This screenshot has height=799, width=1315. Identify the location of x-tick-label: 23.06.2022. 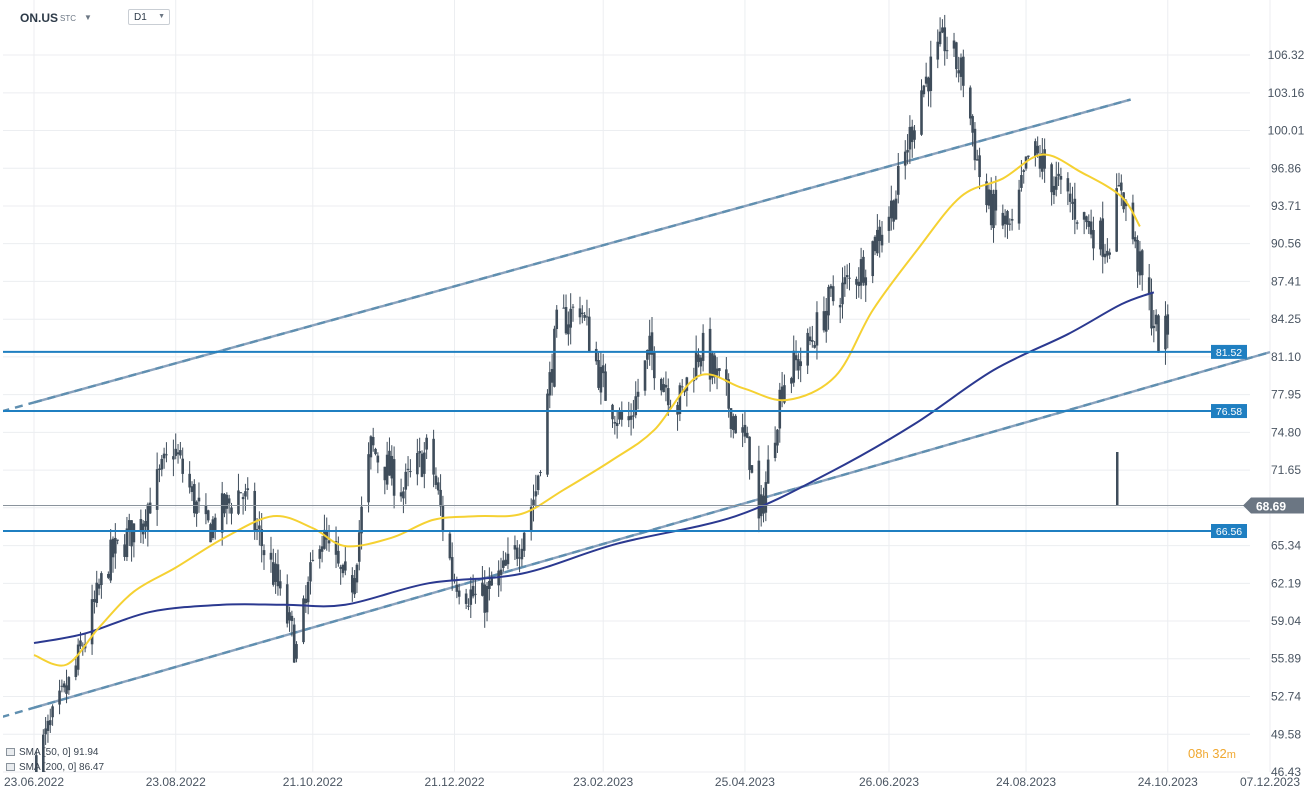
(34, 782).